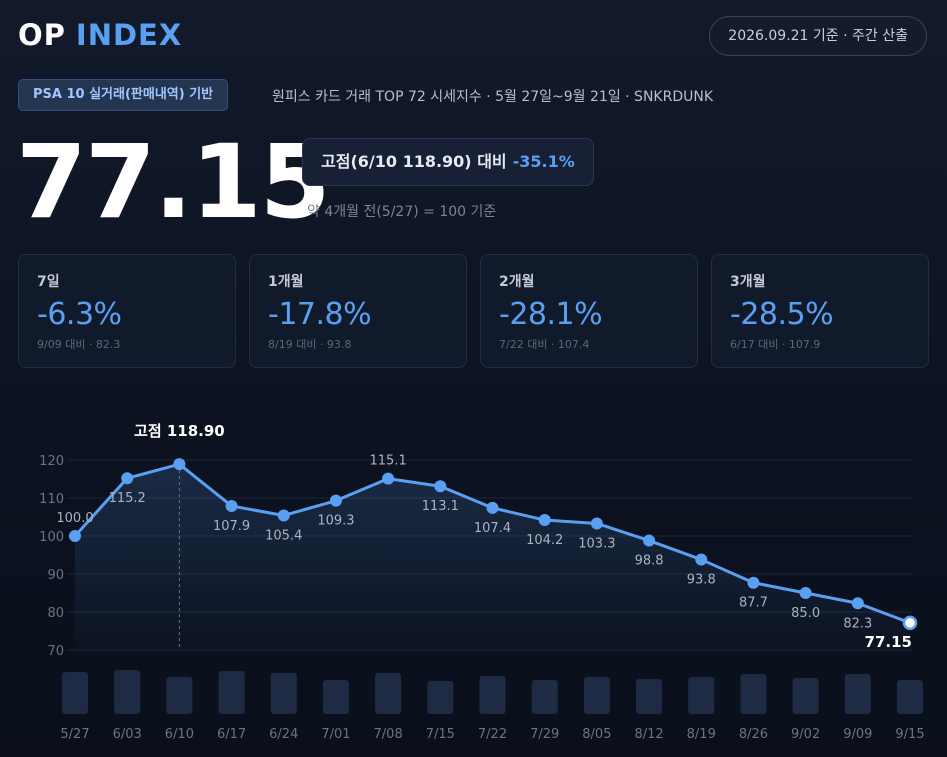 This screenshot has width=947, height=757. I want to click on x-tick-label: 6/03, so click(127, 734).